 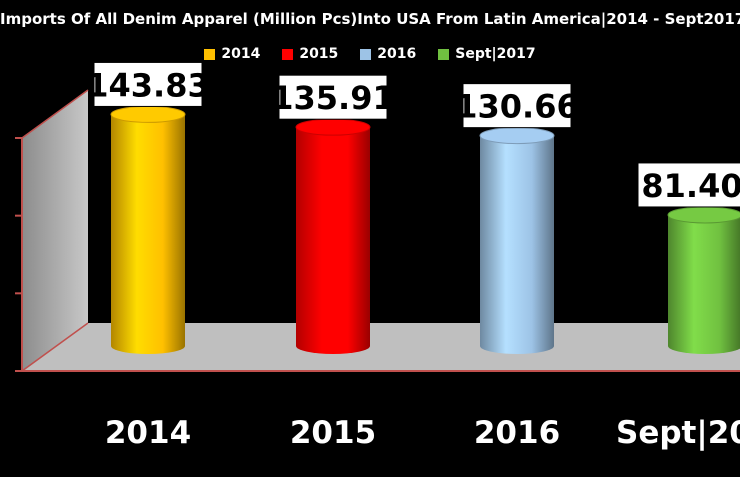 I want to click on legend-item-2016: 2016, so click(x=388, y=54).